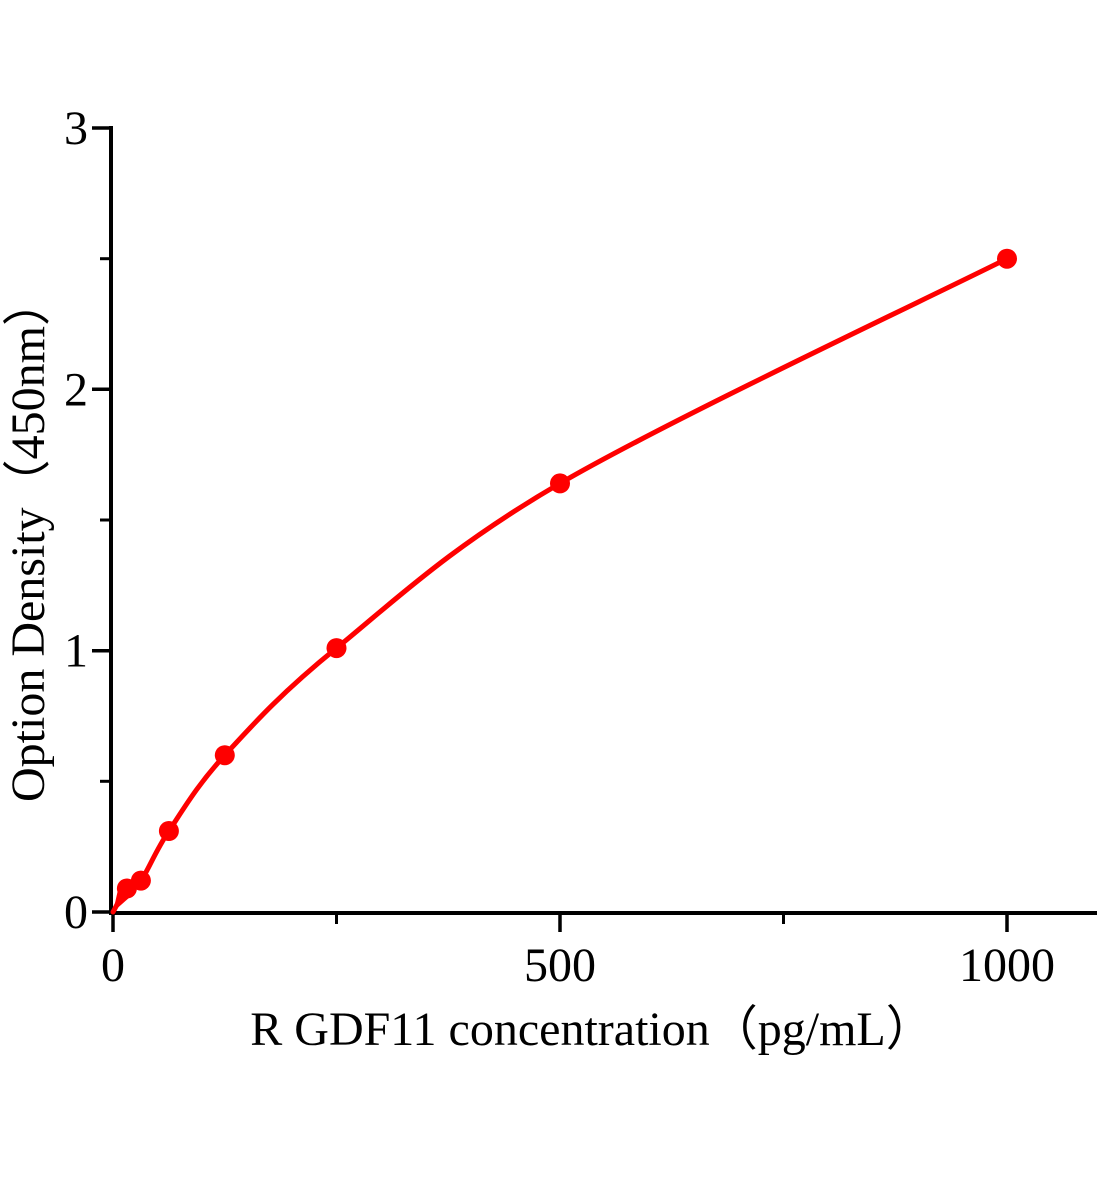  I want to click on x-tick-label: 500, so click(560, 965).